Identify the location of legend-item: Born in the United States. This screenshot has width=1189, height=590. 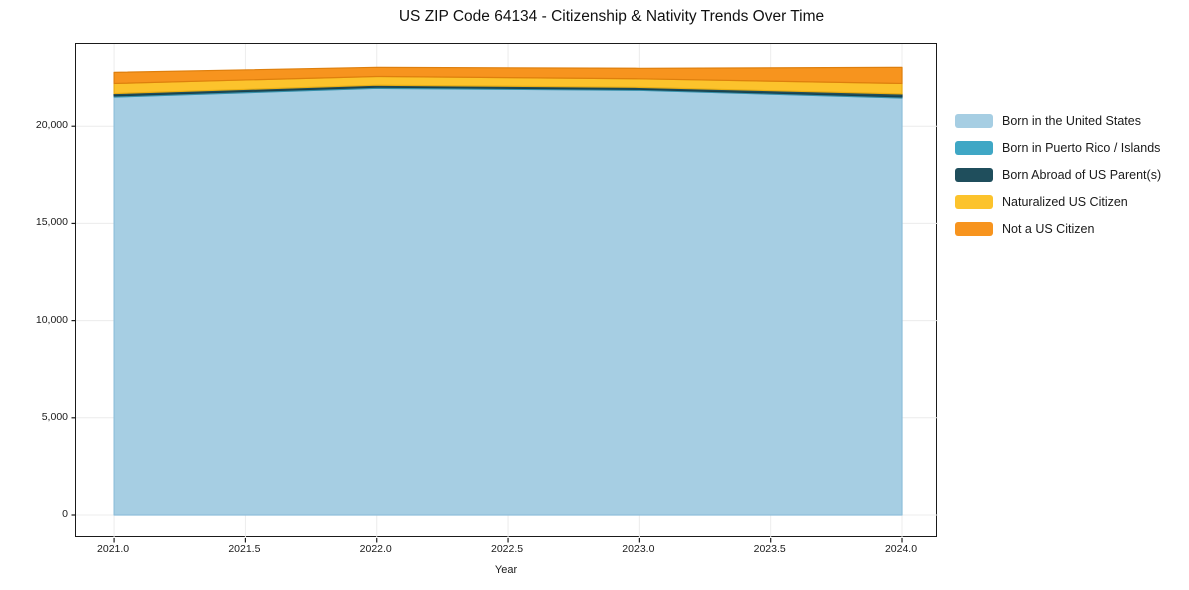
(1058, 120).